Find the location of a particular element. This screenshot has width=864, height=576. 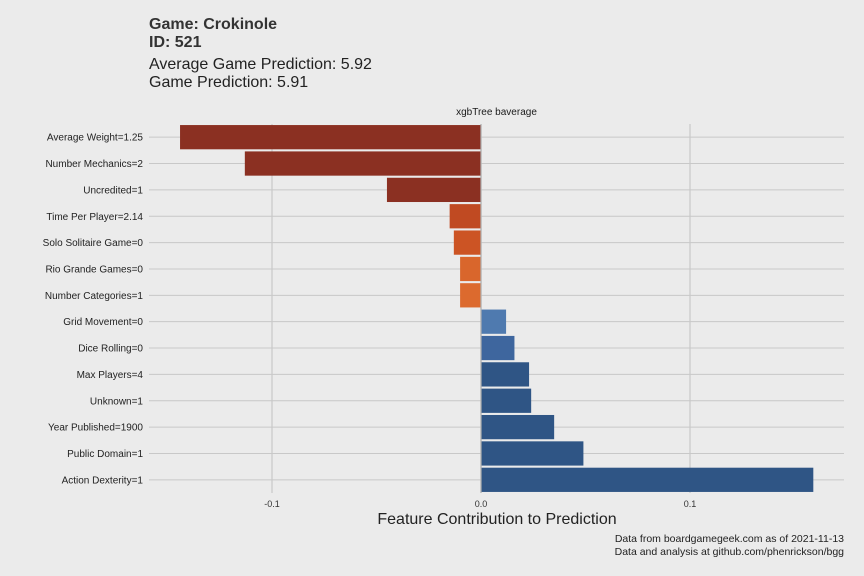

y-tick-label: Uncredited=1 is located at coordinates (113, 190).